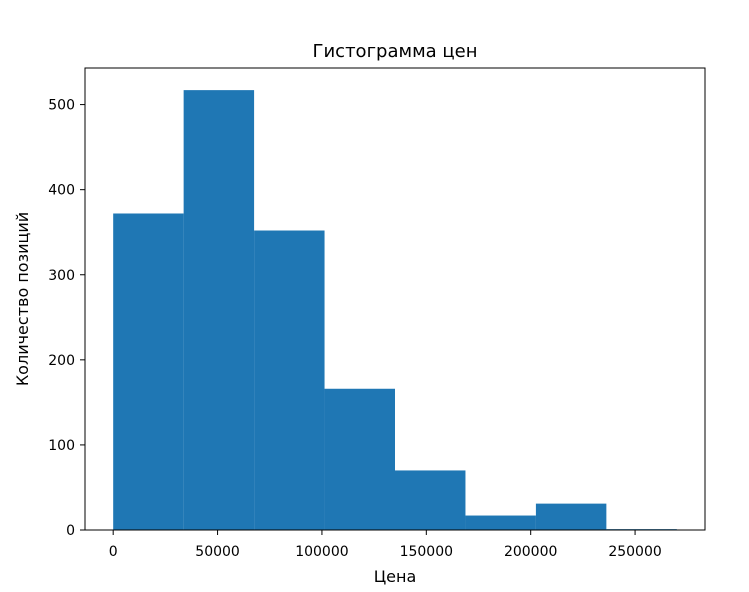 This screenshot has width=749, height=592. What do you see at coordinates (113, 552) in the screenshot?
I see `x-tick-label: 0` at bounding box center [113, 552].